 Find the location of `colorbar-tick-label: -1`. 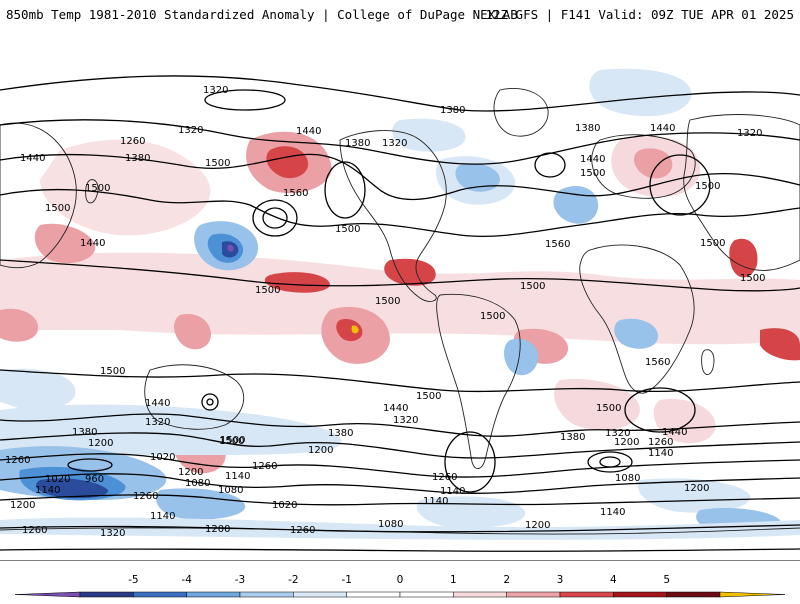

colorbar-tick-label: -1 is located at coordinates (346, 580).